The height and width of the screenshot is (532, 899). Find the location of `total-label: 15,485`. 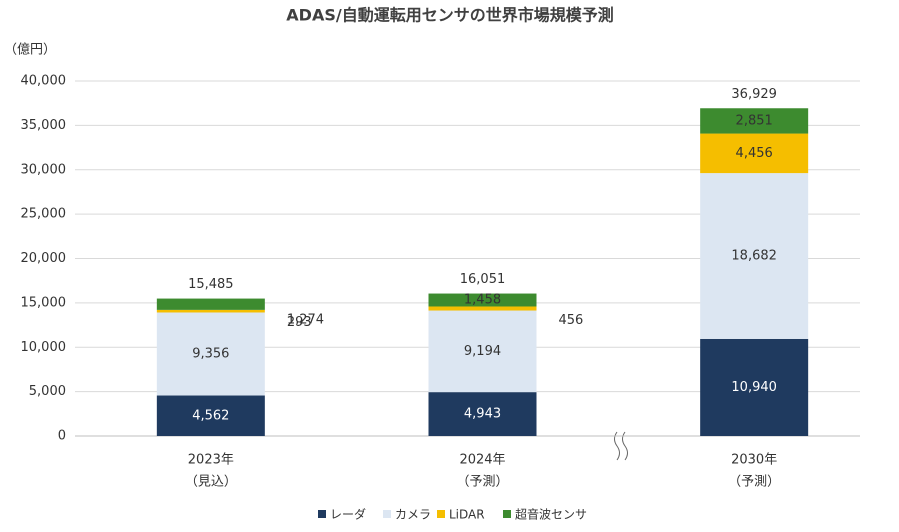

total-label: 15,485 is located at coordinates (211, 284).